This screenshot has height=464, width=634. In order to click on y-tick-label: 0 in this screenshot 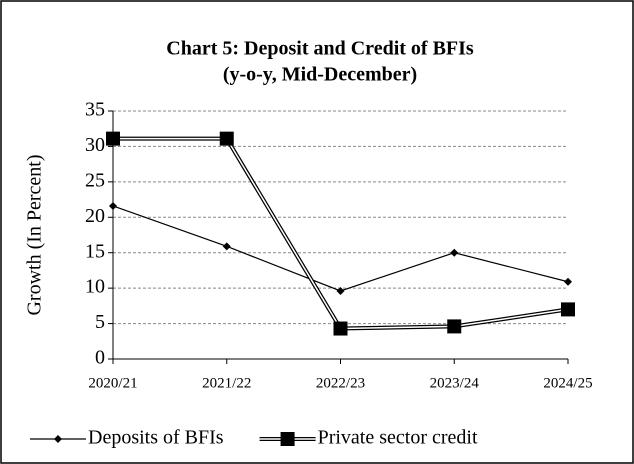, I will do `click(100, 358)`.